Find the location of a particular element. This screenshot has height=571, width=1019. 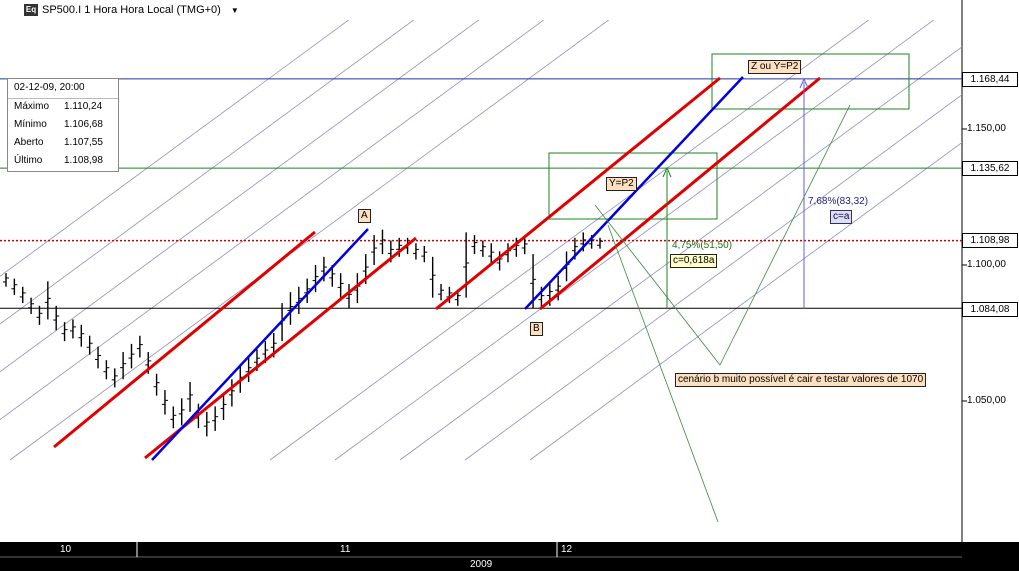

target-boxes is located at coordinates (729, 136).